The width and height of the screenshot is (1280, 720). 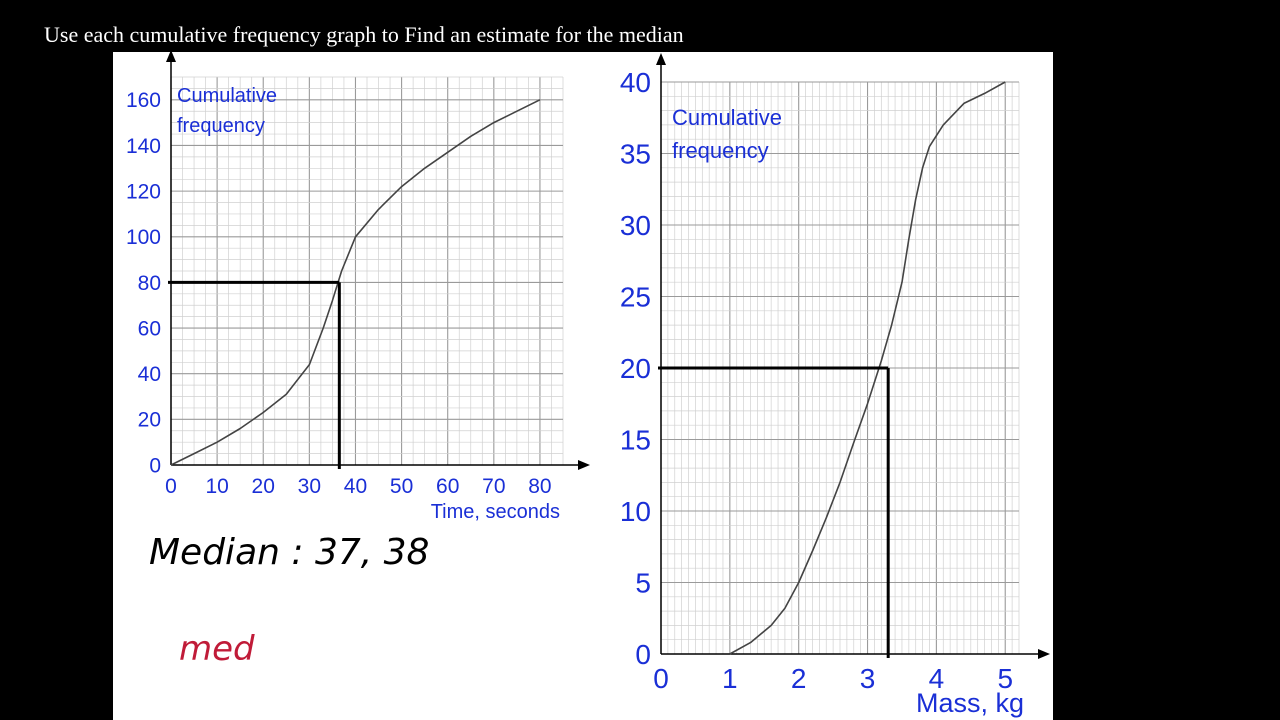 I want to click on x-tick-label: 4, so click(x=937, y=678).